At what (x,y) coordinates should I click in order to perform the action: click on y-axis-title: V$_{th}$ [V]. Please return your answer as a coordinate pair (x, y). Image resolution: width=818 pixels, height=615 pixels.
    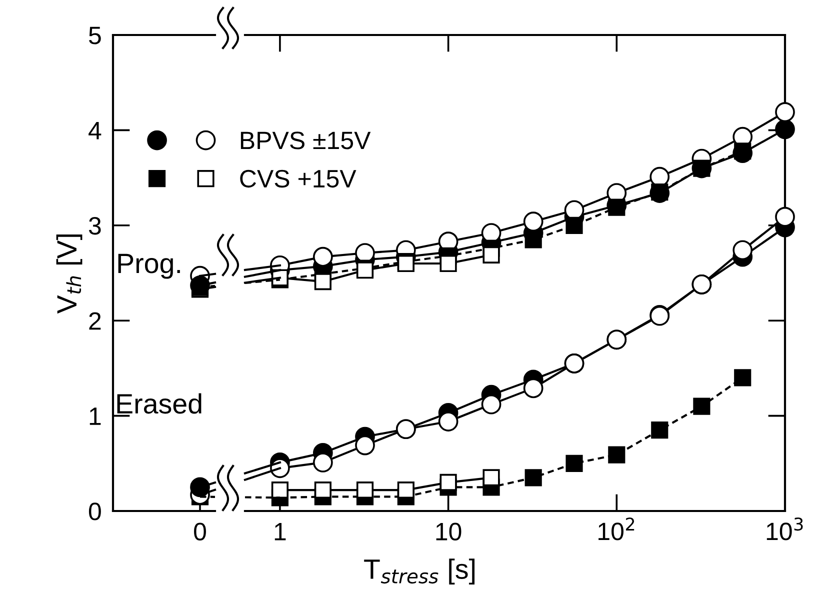
    Looking at the image, I should click on (69, 274).